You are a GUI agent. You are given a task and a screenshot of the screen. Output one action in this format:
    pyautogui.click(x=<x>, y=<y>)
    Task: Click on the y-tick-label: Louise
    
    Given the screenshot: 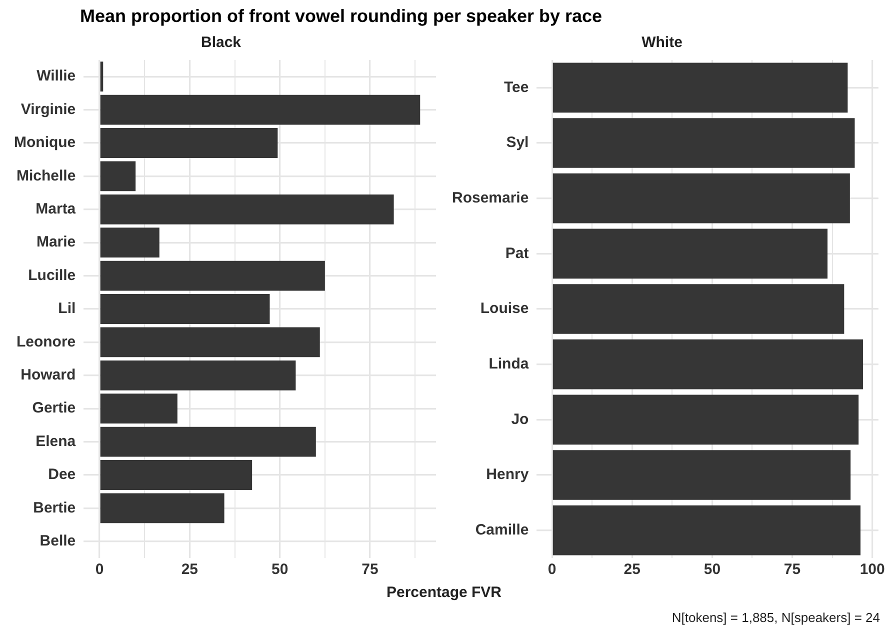 What is the action you would take?
    pyautogui.click(x=504, y=309)
    